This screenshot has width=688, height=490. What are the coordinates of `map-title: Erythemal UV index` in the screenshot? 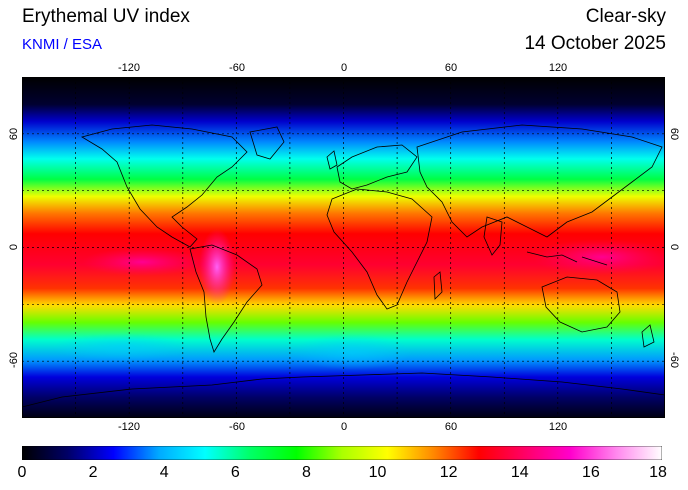 It's located at (106, 16).